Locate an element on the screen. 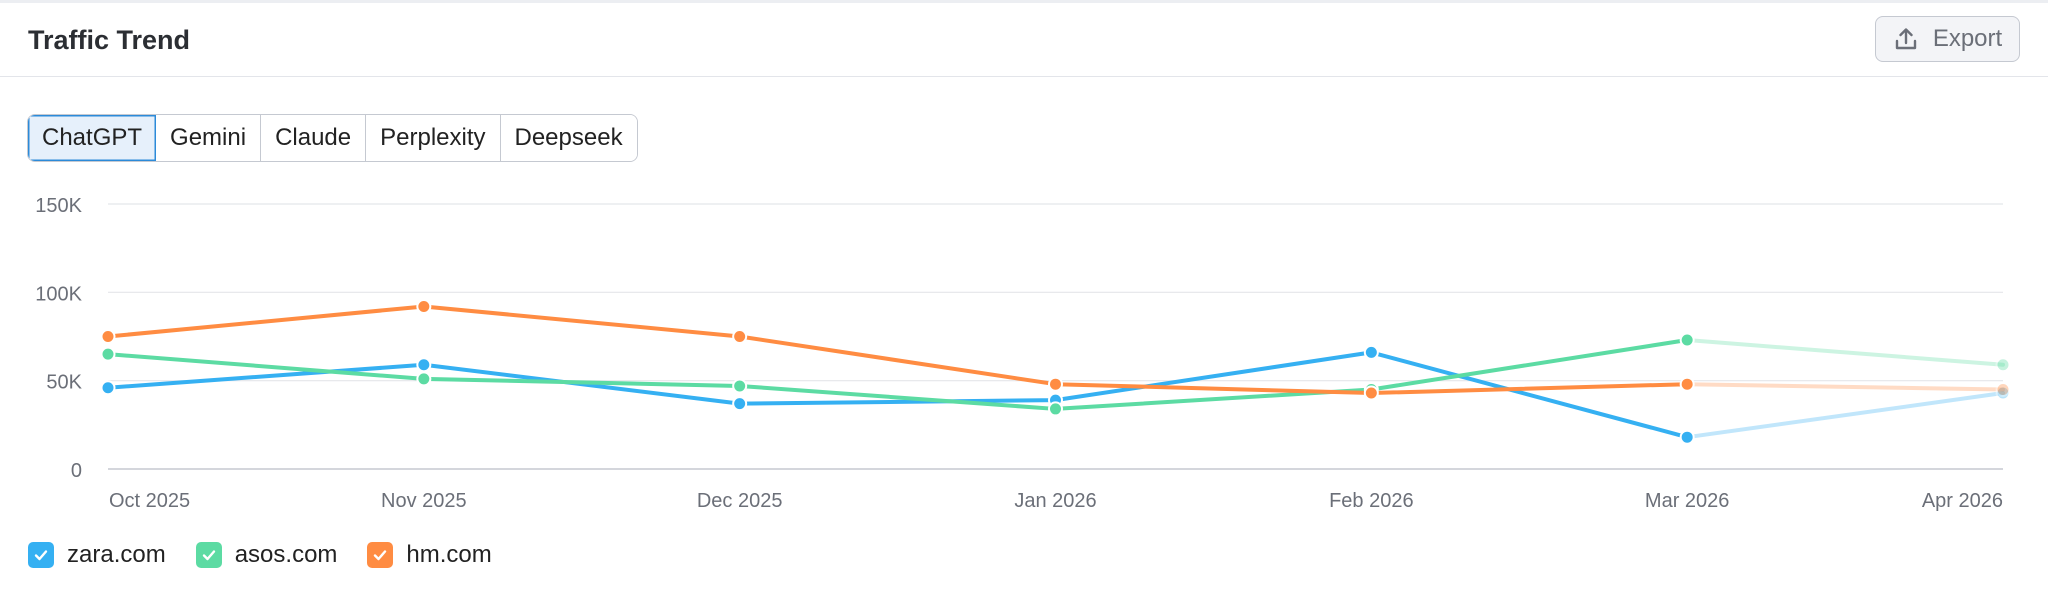 The height and width of the screenshot is (589, 2048). tab-claude: Claude is located at coordinates (314, 138).